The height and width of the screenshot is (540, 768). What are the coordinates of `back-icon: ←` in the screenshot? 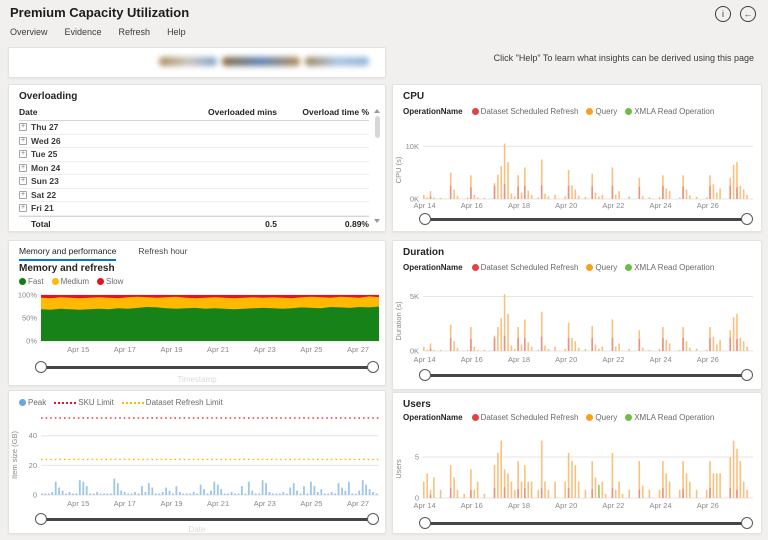 It's located at (748, 14).